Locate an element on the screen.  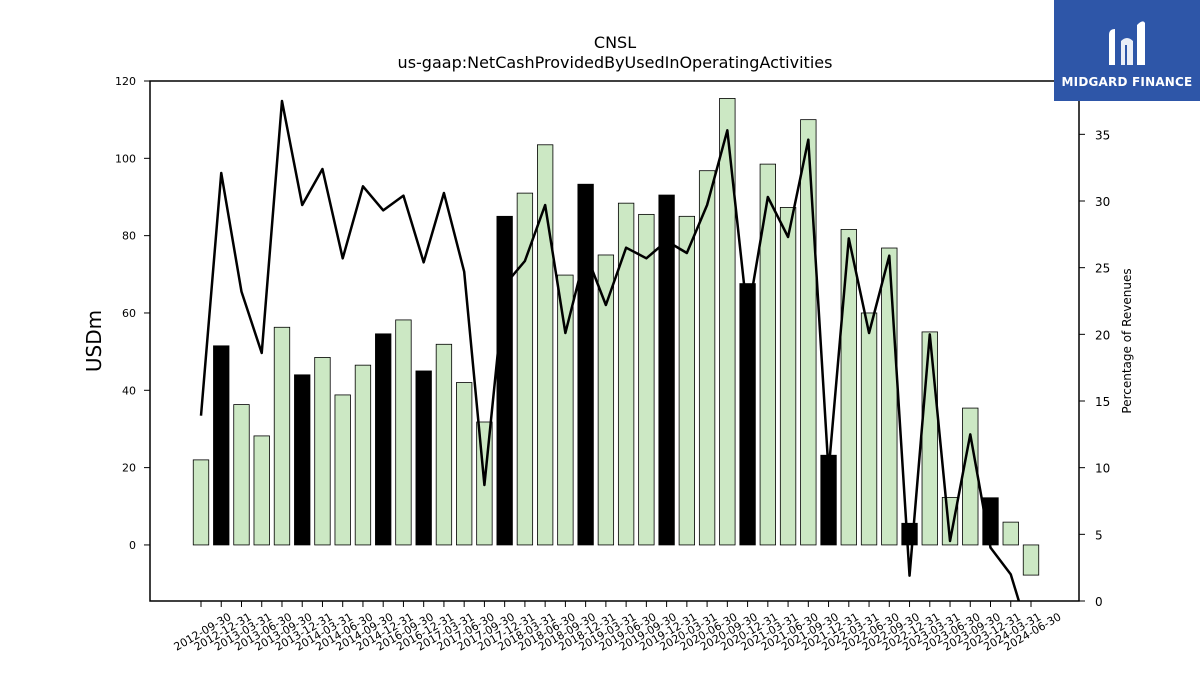
y-tick-label: 120 is located at coordinates (125, 81).